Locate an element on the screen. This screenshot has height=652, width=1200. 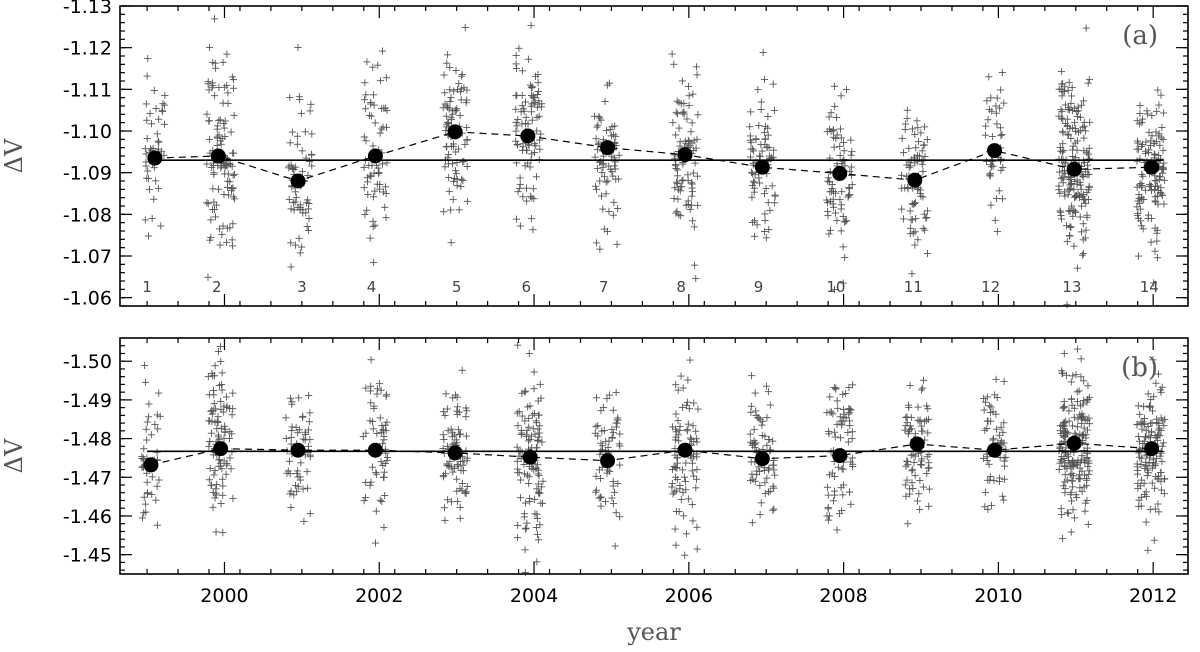
panel-a-y-tick-label: -1.07 is located at coordinates (87, 257).